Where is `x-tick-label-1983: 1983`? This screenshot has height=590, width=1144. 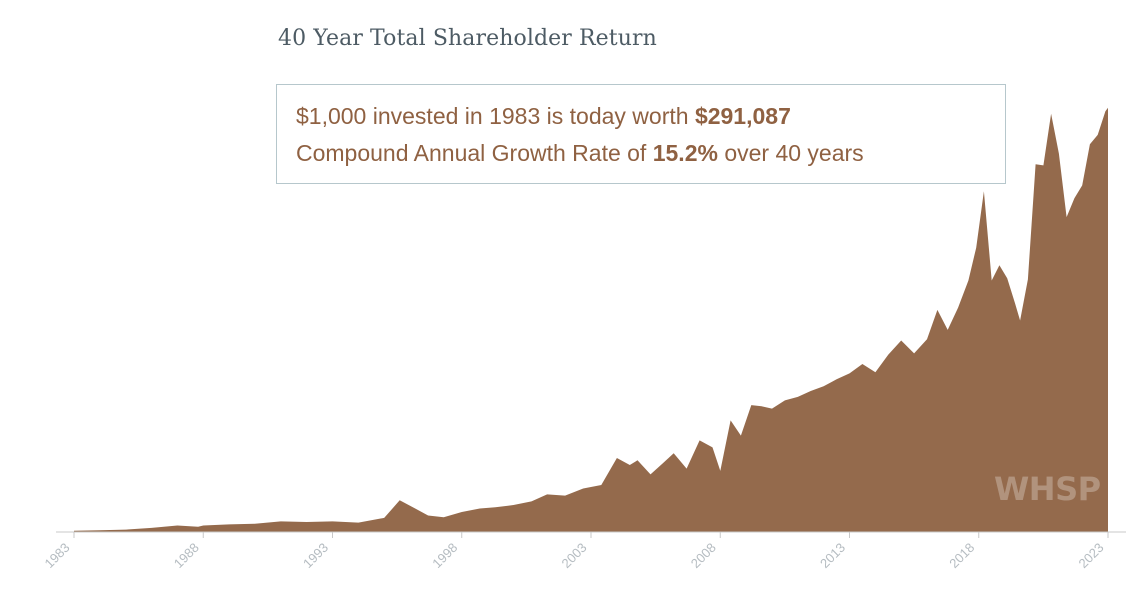
x-tick-label-1983: 1983 is located at coordinates (56, 555).